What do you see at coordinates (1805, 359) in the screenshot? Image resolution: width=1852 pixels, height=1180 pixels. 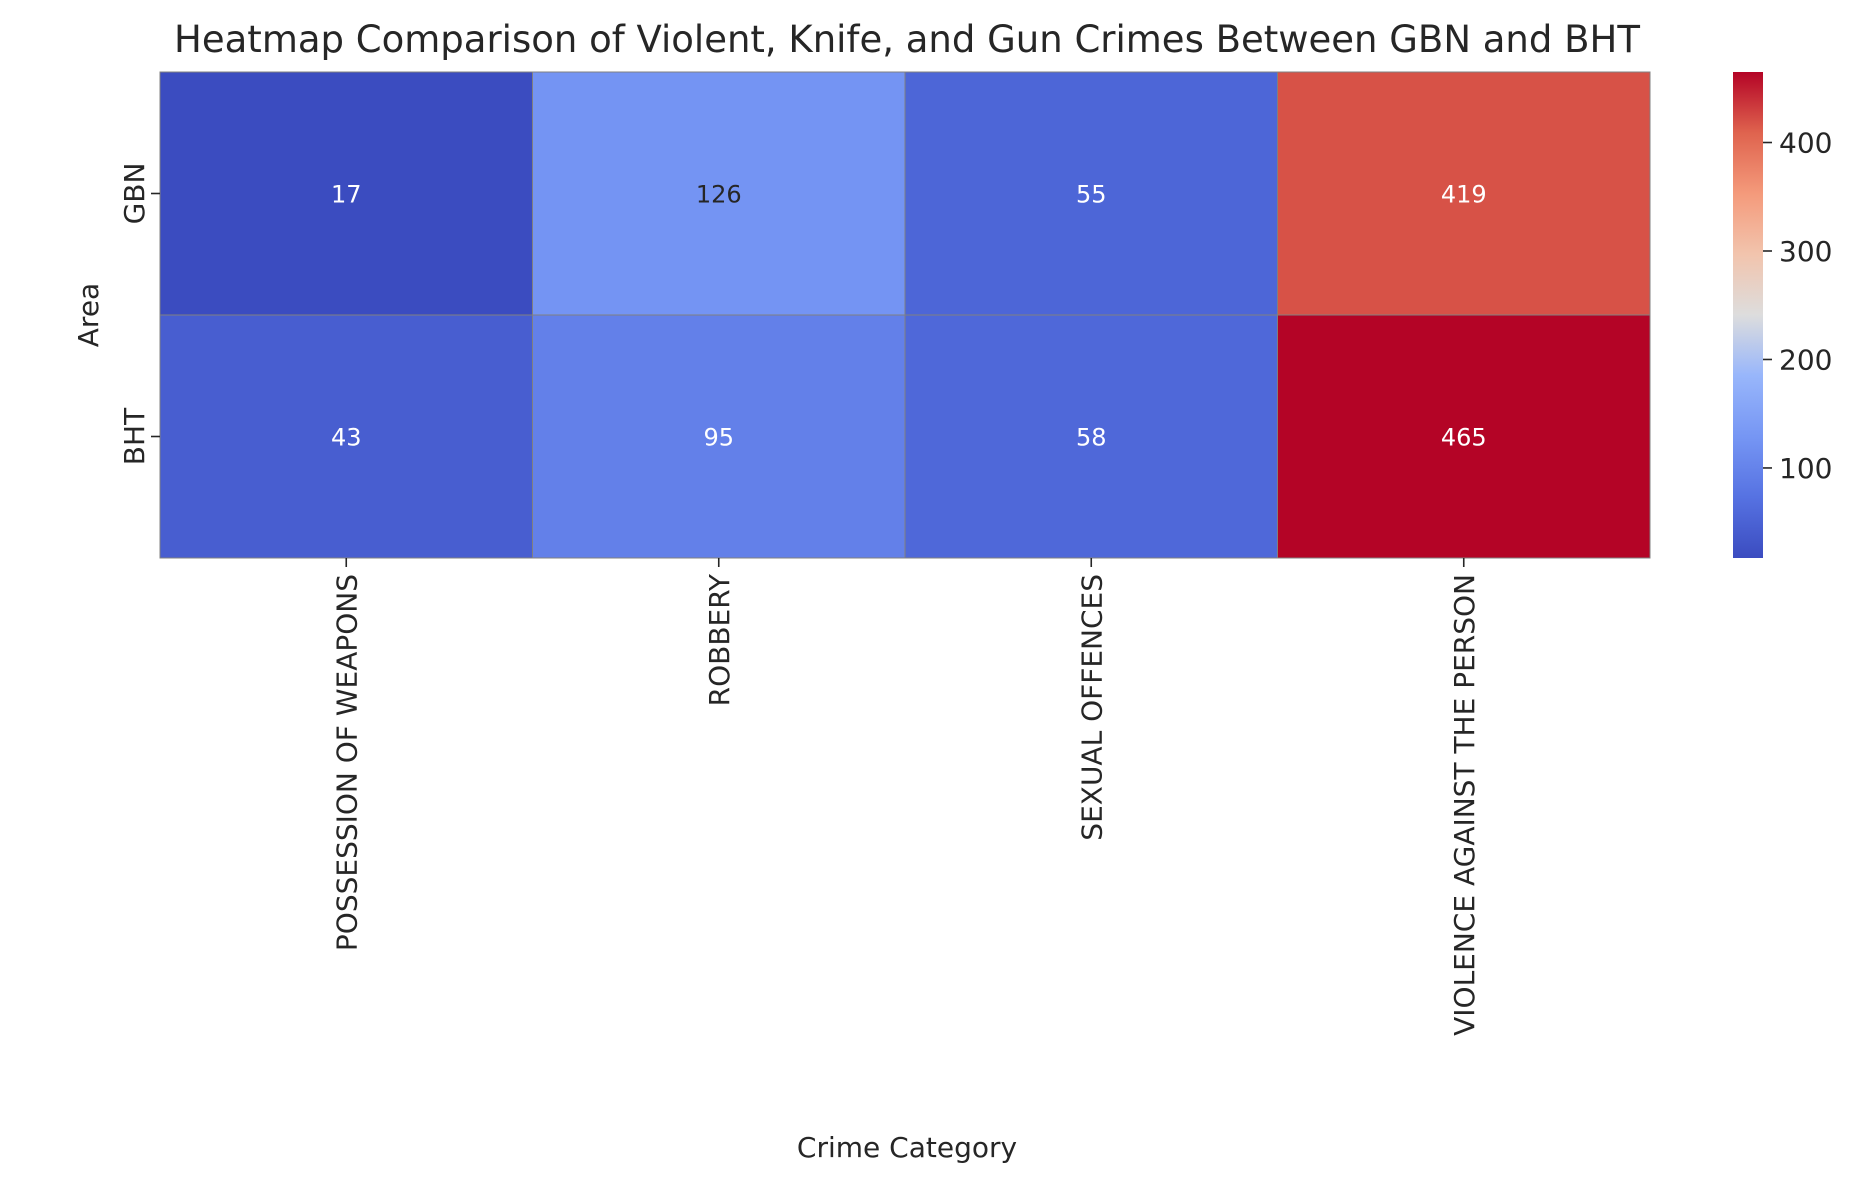 I see `colorbar-tick-label: 200` at bounding box center [1805, 359].